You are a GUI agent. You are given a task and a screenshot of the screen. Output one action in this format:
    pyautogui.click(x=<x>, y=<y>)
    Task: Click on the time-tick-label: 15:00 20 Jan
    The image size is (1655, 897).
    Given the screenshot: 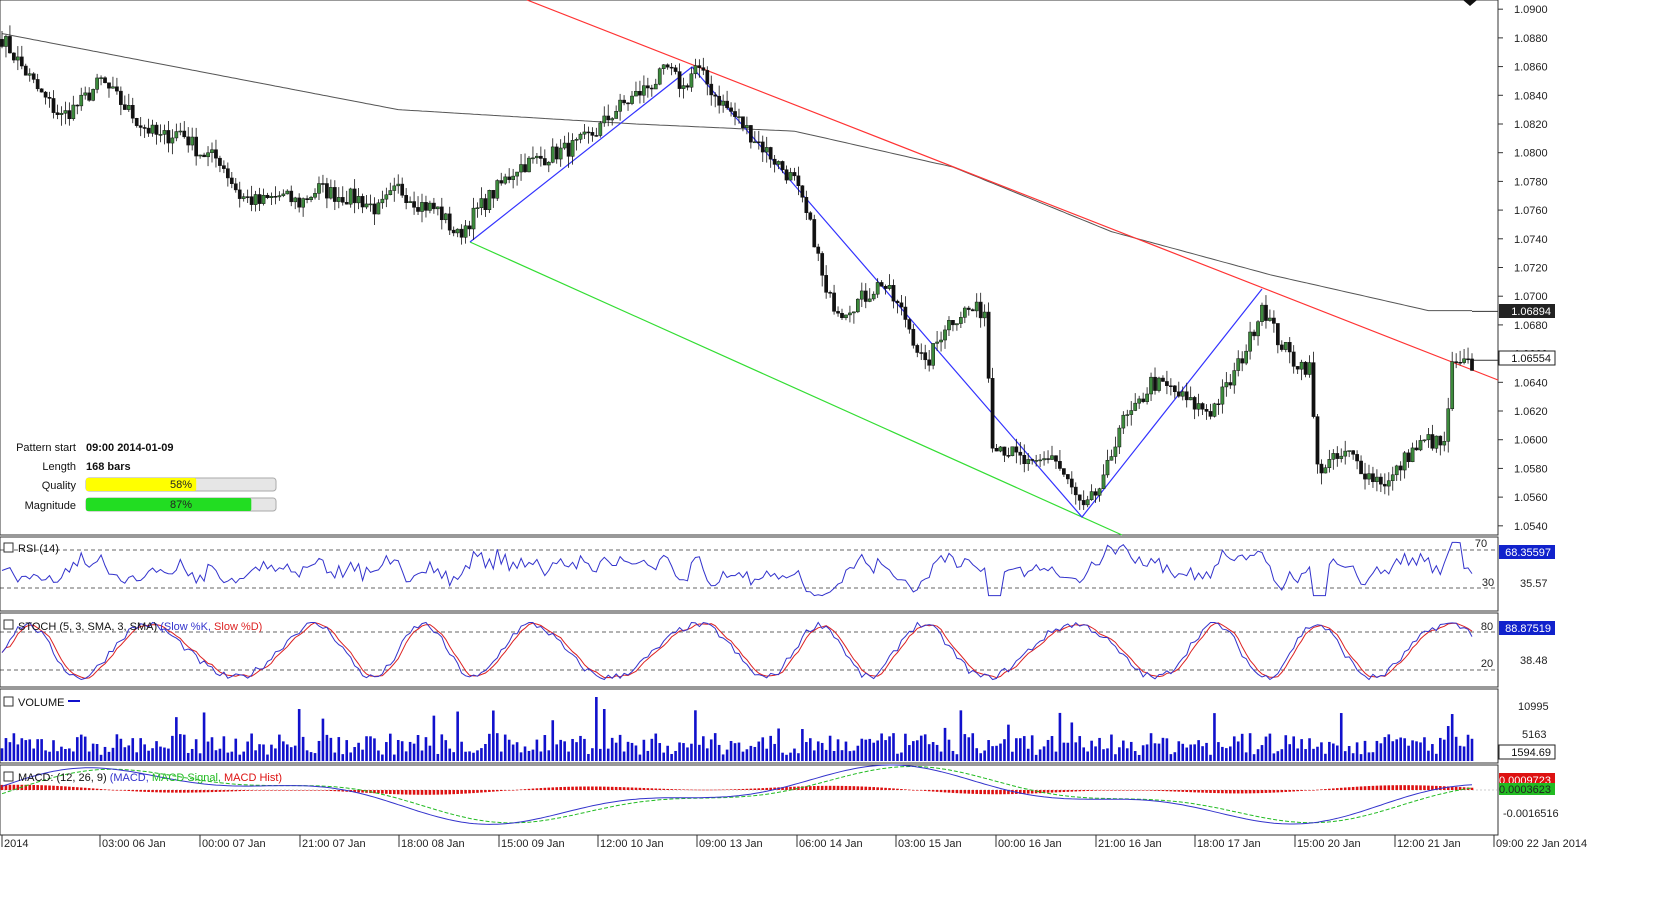 What is the action you would take?
    pyautogui.click(x=1329, y=844)
    